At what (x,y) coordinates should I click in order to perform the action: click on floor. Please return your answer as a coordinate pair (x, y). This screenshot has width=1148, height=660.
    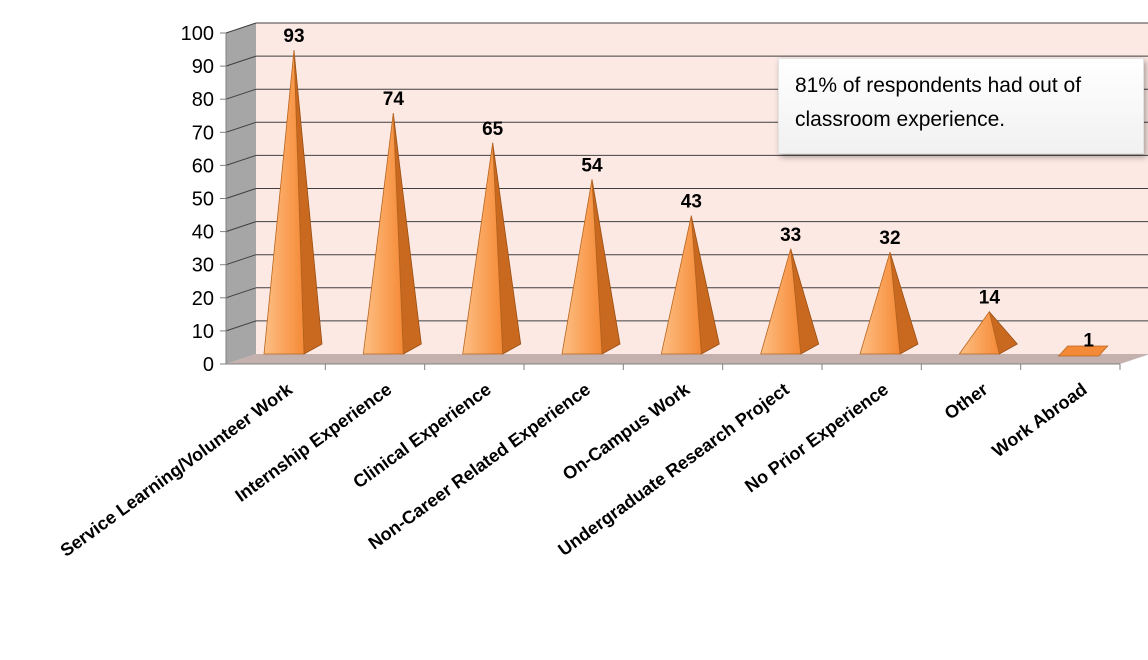
    Looking at the image, I should click on (687, 359).